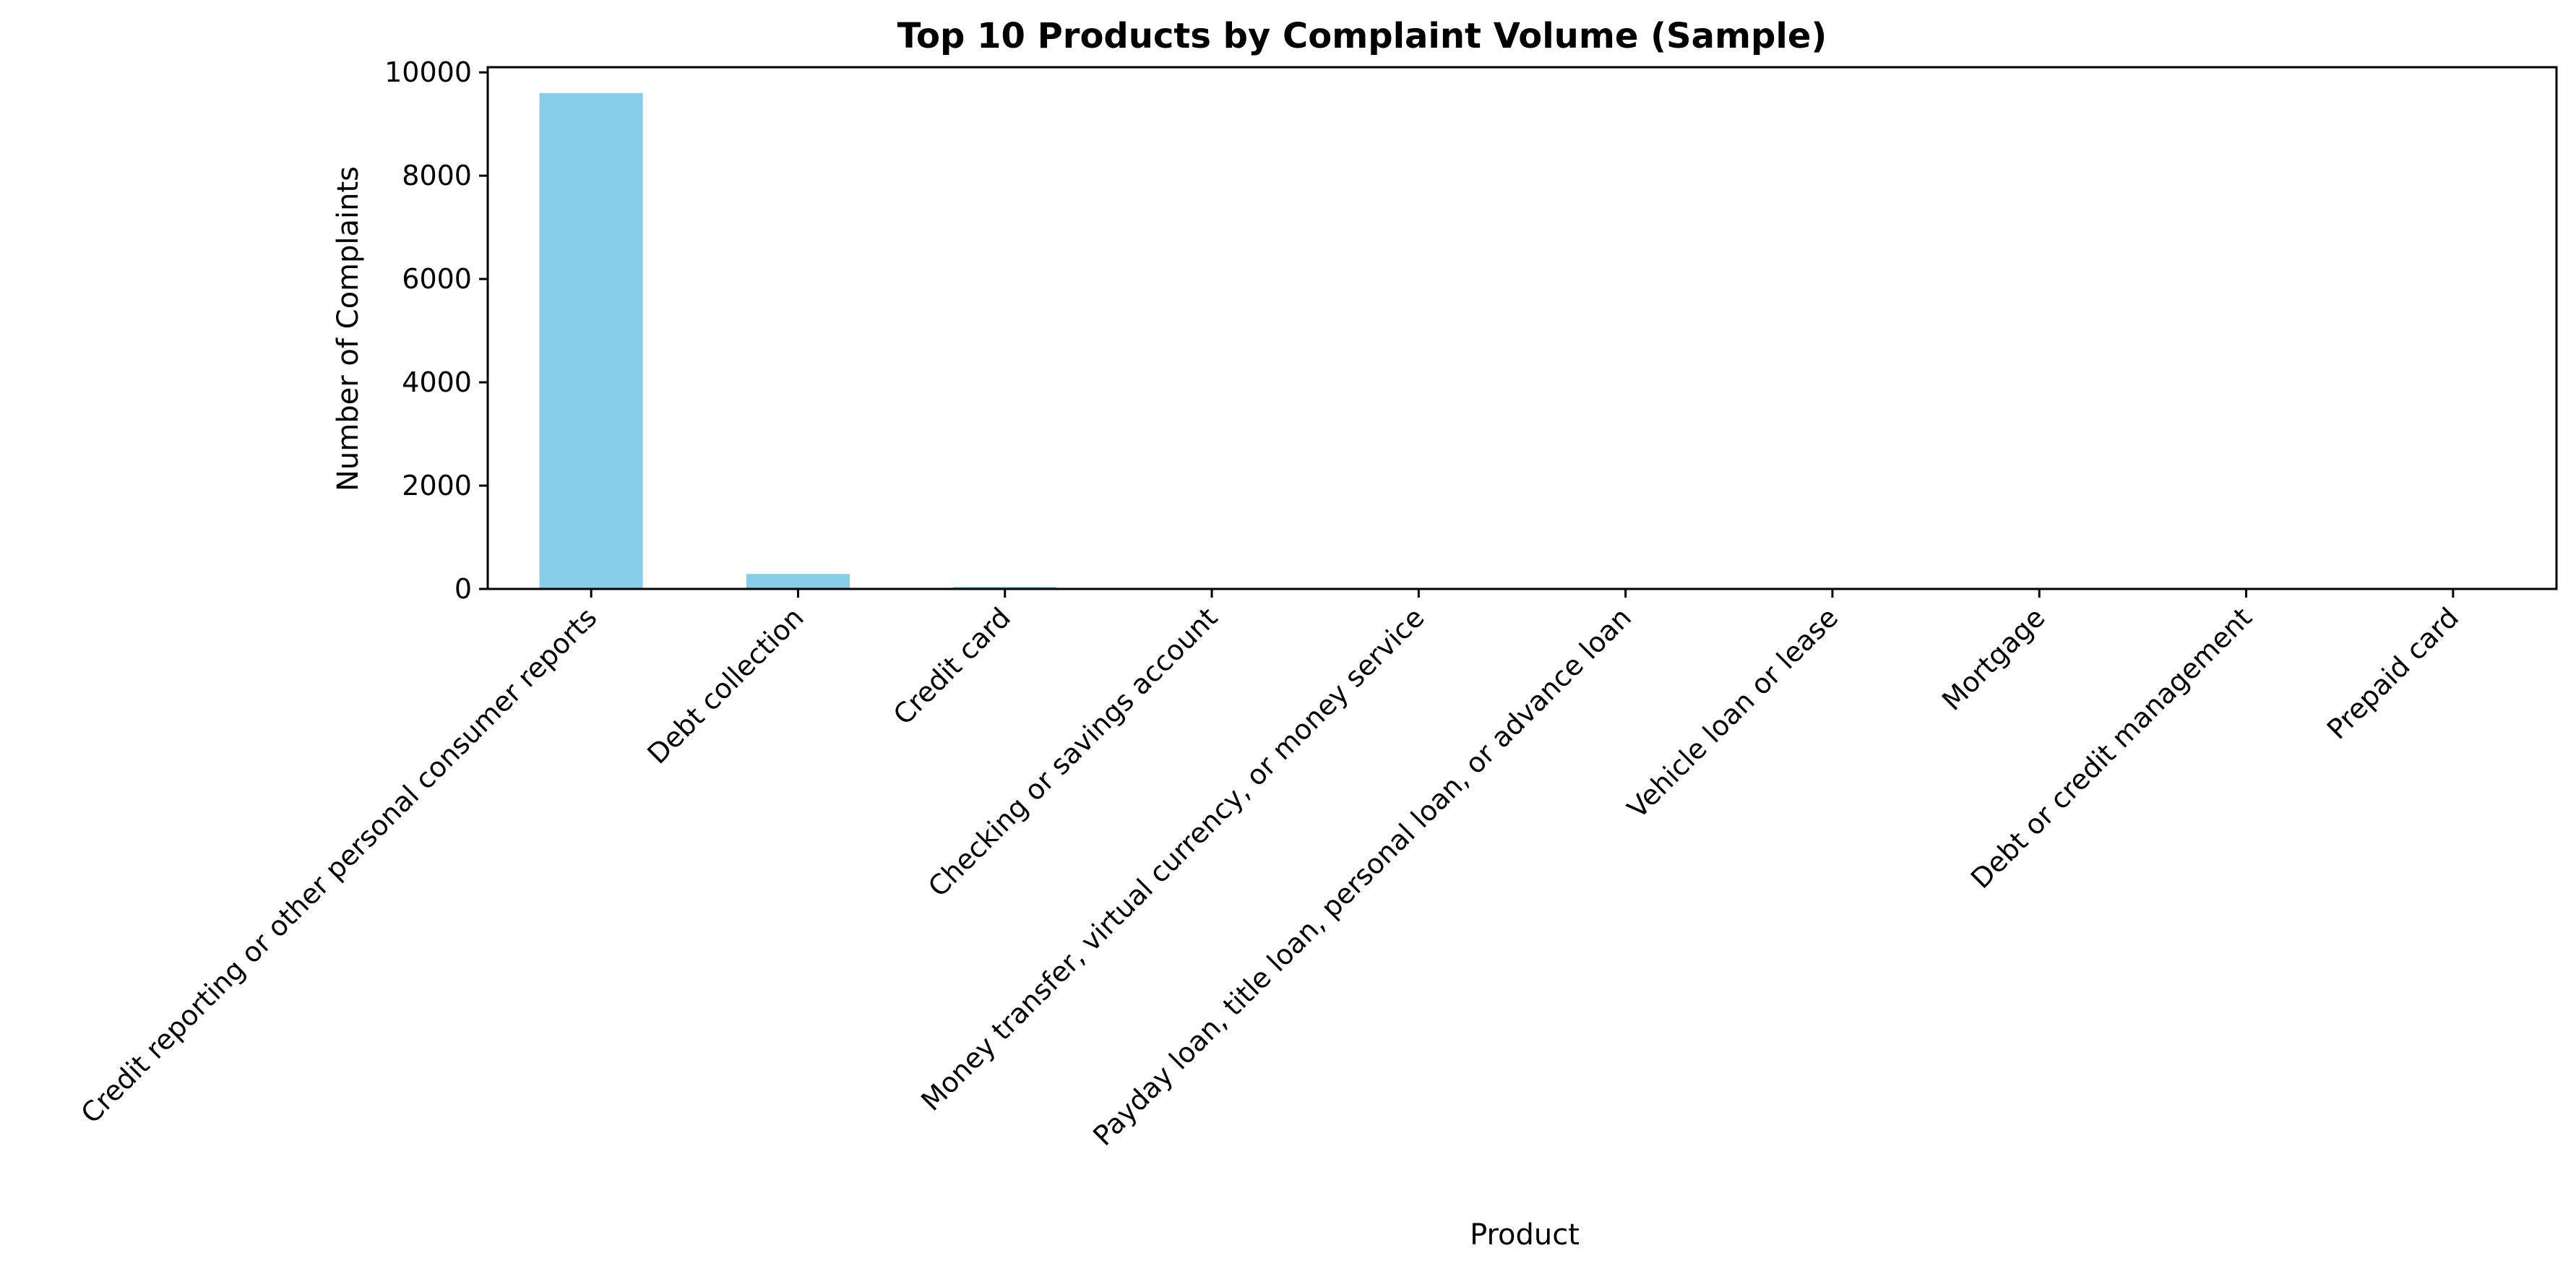  What do you see at coordinates (437, 382) in the screenshot?
I see `y-tick-label: 4000` at bounding box center [437, 382].